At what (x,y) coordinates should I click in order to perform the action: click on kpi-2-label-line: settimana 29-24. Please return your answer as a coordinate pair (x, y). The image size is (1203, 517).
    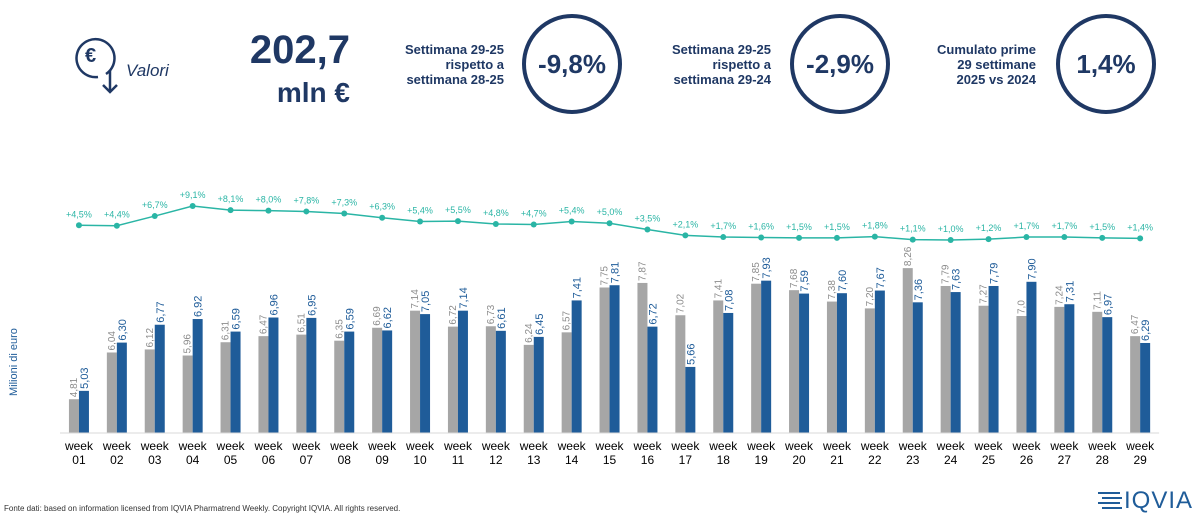
    Looking at the image, I should click on (722, 79).